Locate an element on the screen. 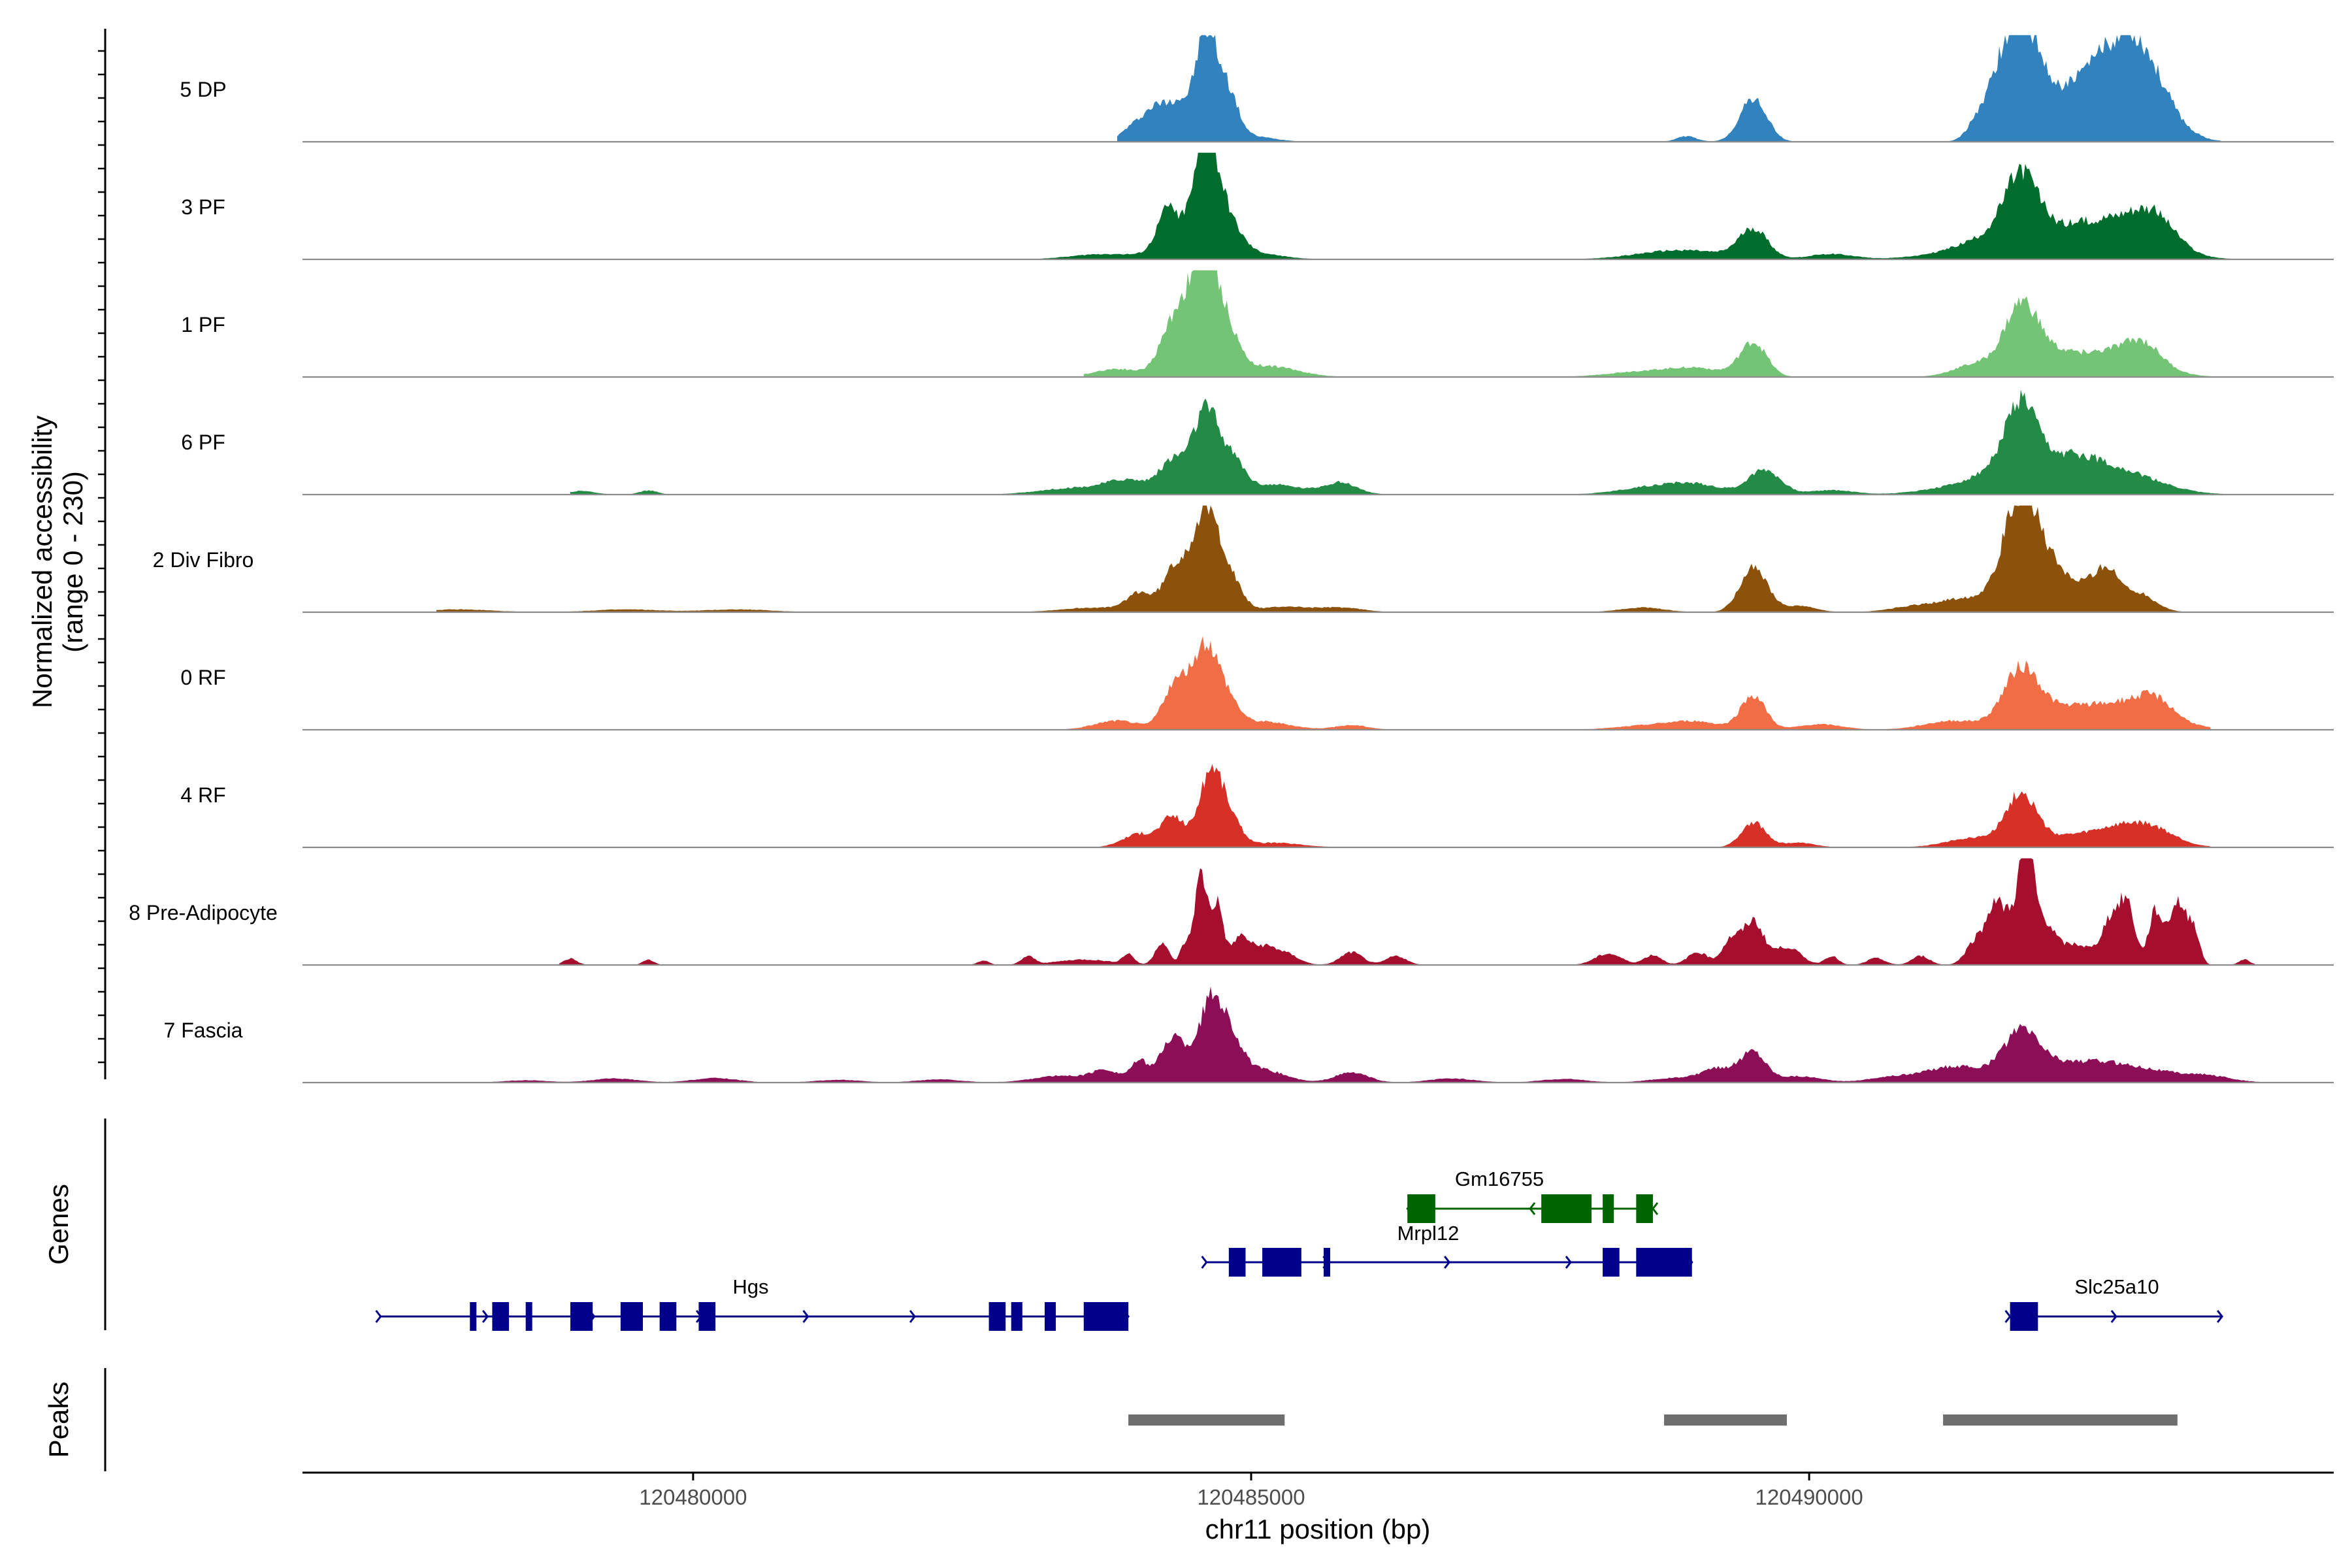 The width and height of the screenshot is (2352, 1568). track-label: 6 PF is located at coordinates (203, 442).